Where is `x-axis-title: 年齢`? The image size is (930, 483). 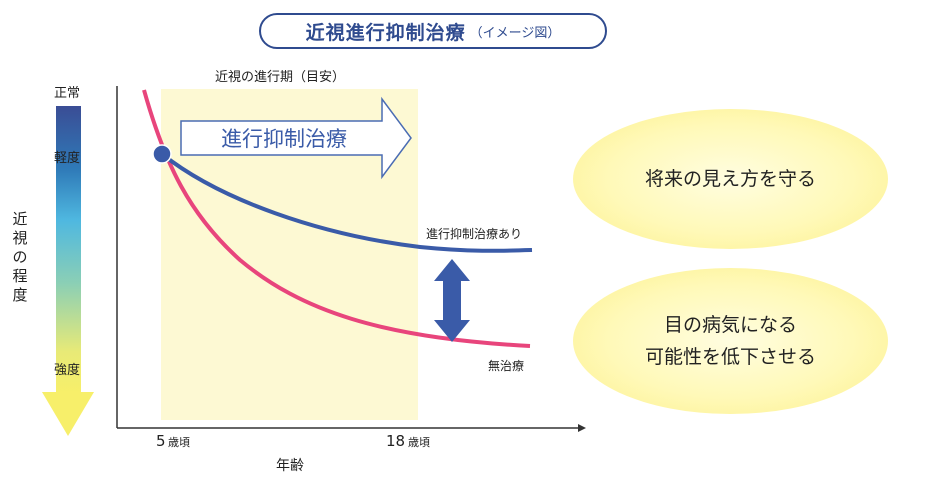
x-axis-title: 年齢 is located at coordinates (290, 466).